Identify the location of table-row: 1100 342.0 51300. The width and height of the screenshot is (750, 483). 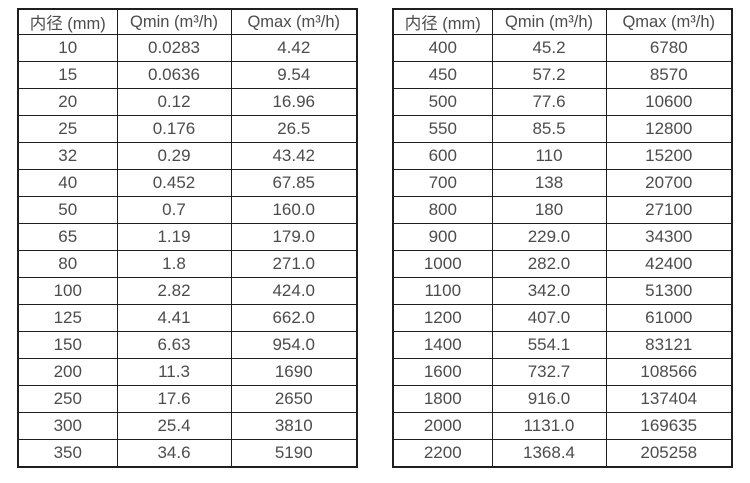
(562, 291).